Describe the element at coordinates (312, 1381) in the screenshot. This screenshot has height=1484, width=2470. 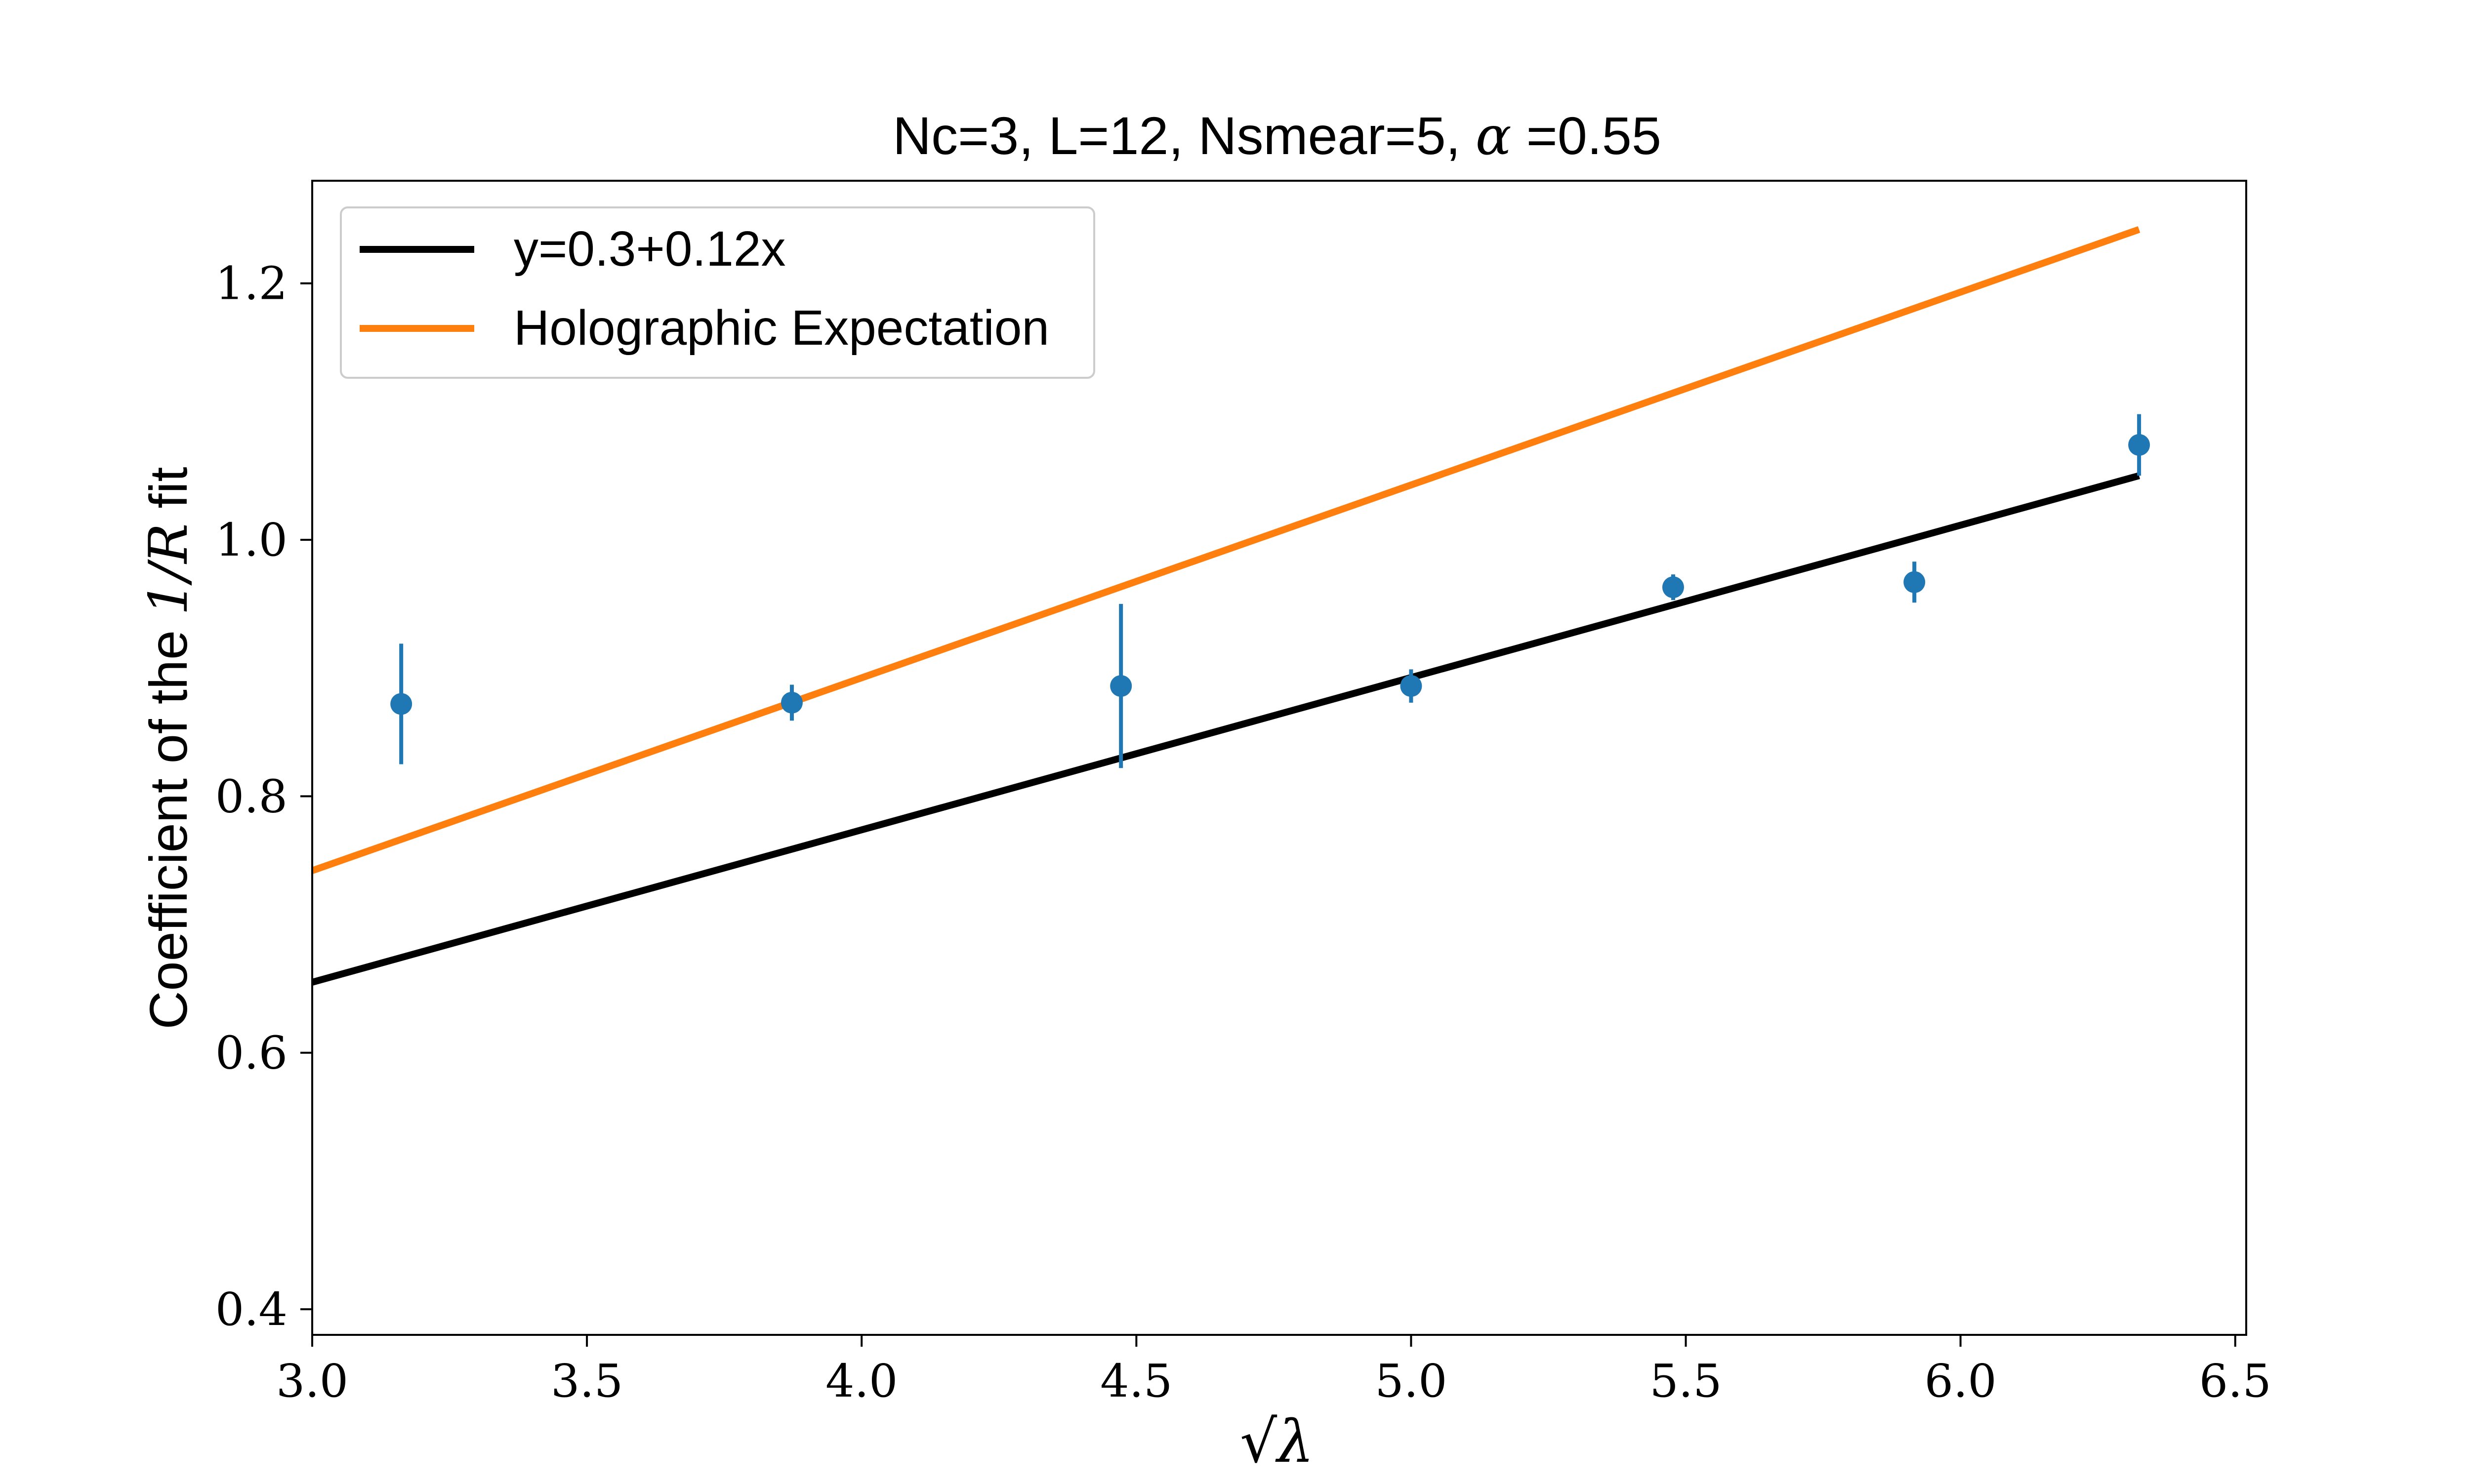
I see `x-tick-label-0: 3.0` at that location.